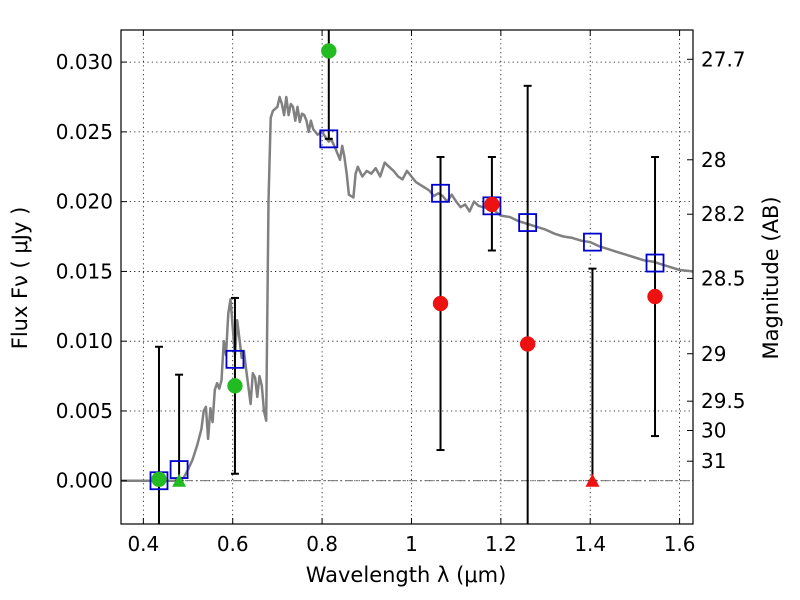 The height and width of the screenshot is (600, 800). I want to click on x-tick-label: 0.8, so click(322, 544).